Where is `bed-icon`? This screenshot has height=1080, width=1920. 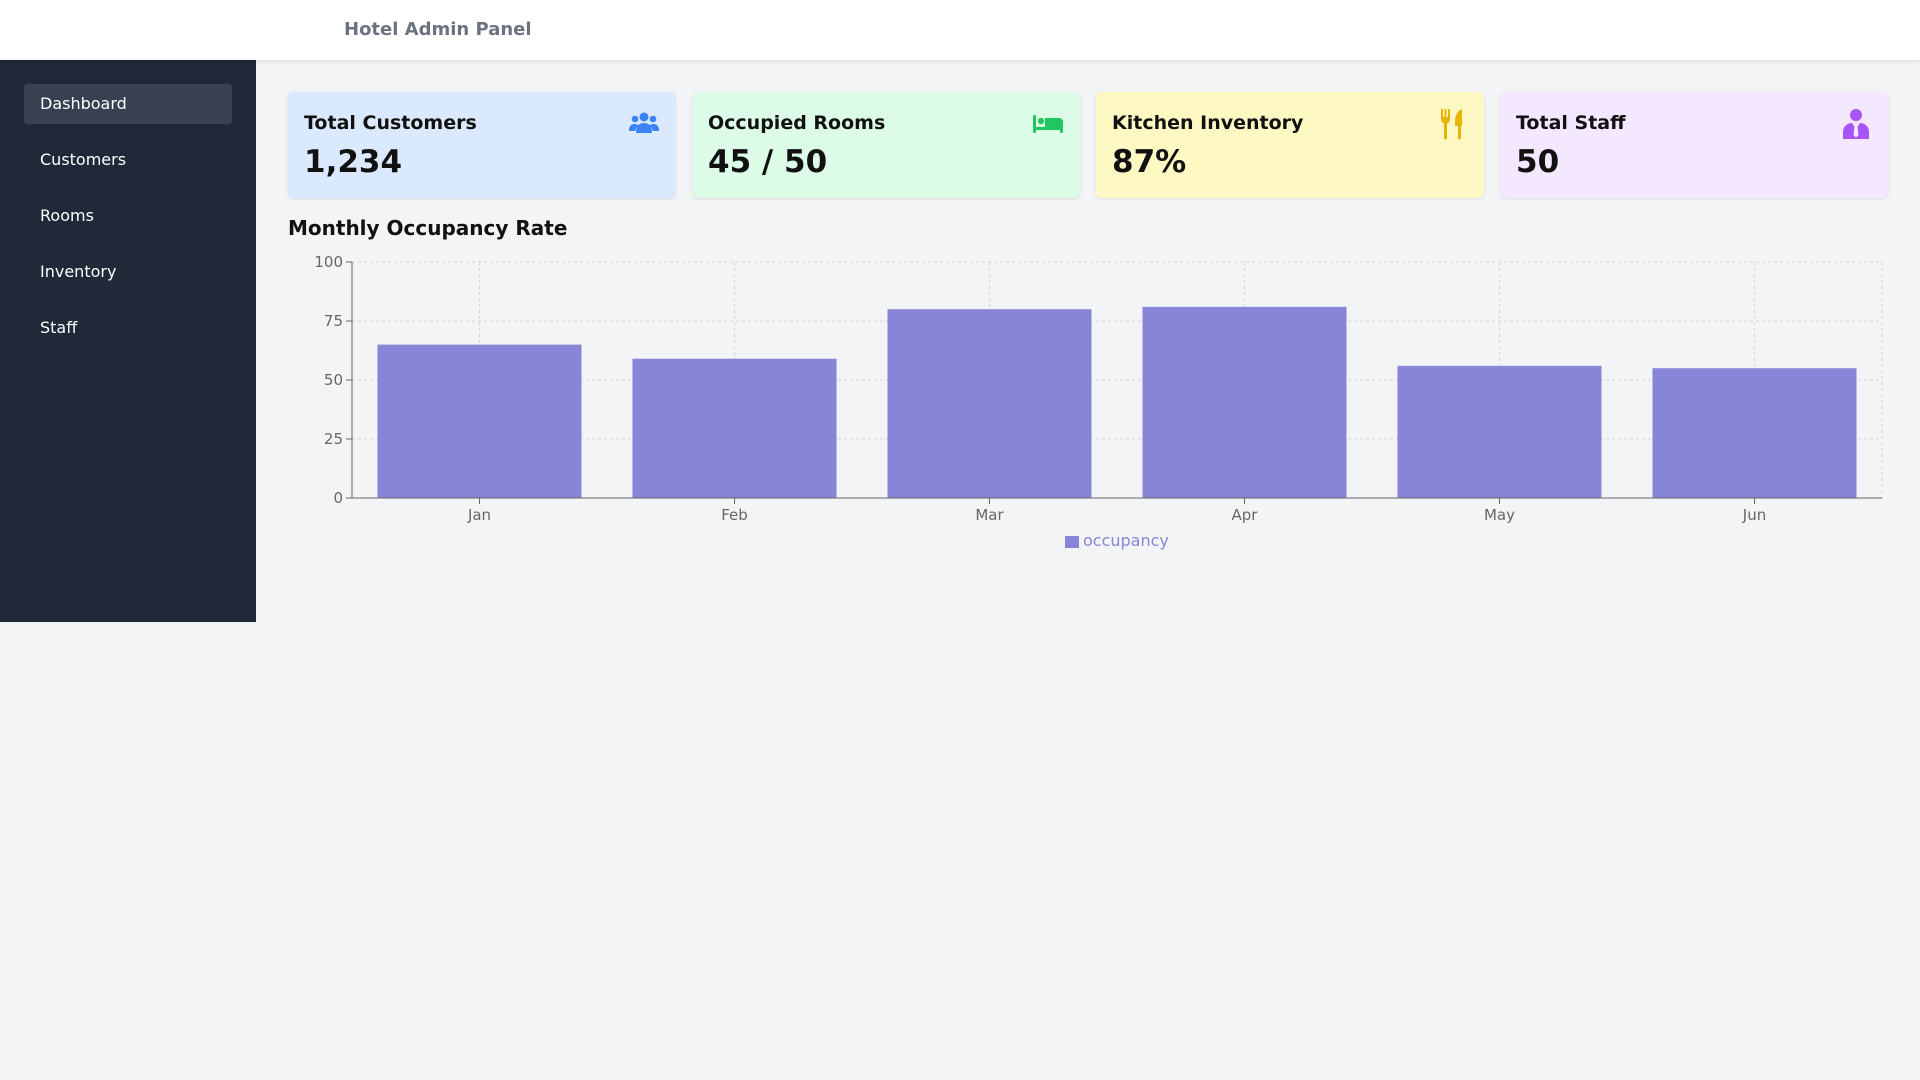
bed-icon is located at coordinates (1048, 124).